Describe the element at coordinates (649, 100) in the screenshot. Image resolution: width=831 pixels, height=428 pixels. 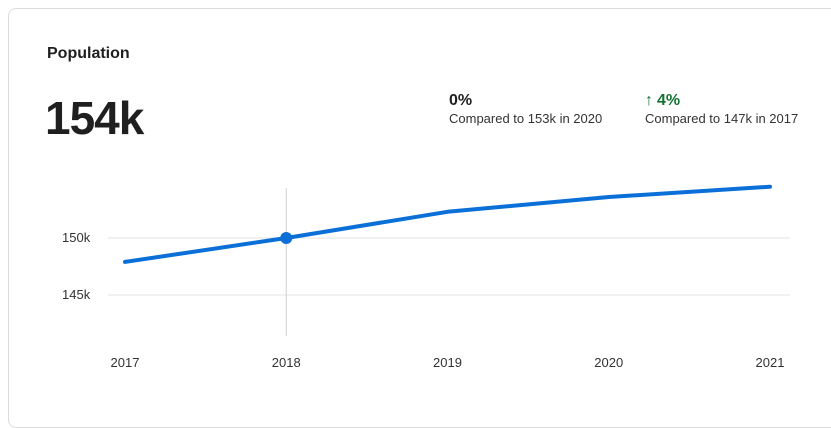
I see `arrow-up-icon: ↑` at that location.